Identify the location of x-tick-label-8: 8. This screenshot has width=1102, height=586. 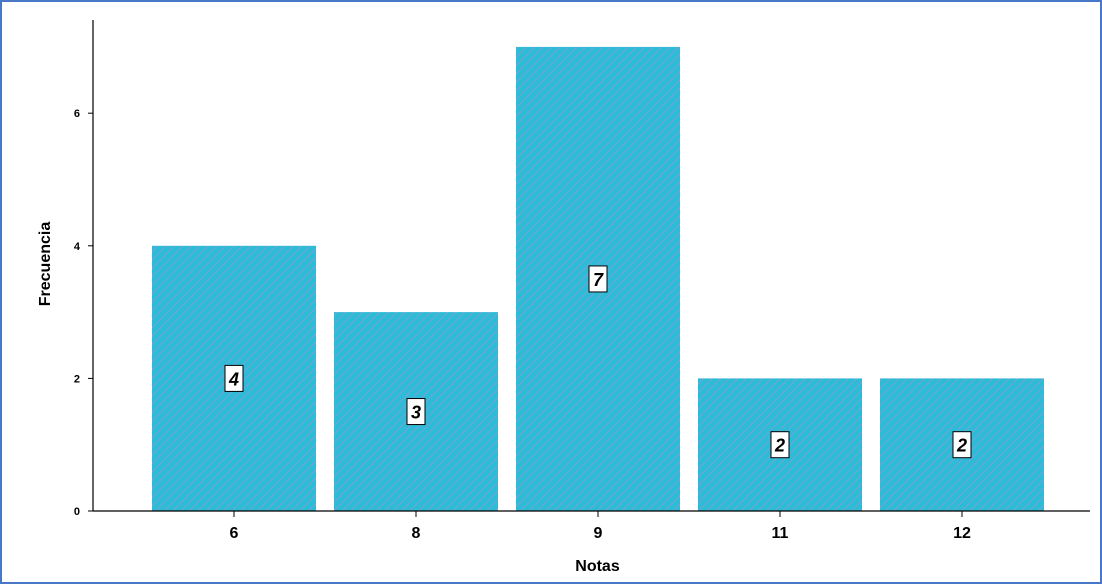
(416, 533).